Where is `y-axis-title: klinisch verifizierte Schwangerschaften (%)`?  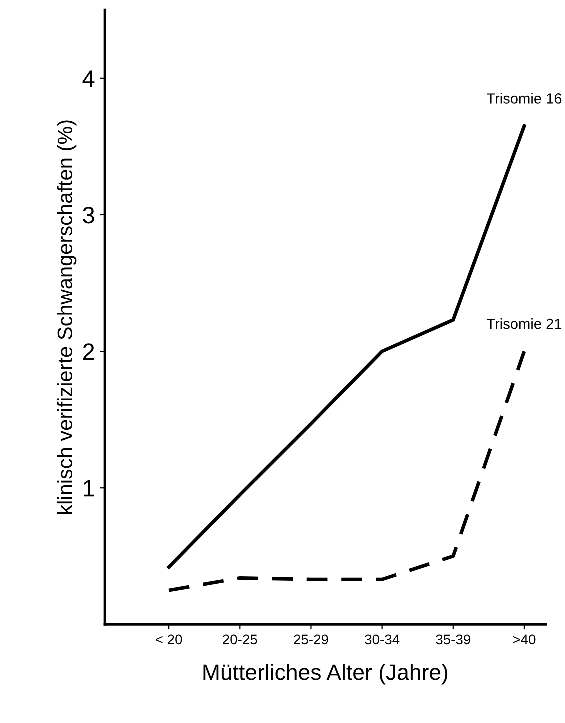 y-axis-title: klinisch verifizierte Schwangerschaften (%) is located at coordinates (67, 317).